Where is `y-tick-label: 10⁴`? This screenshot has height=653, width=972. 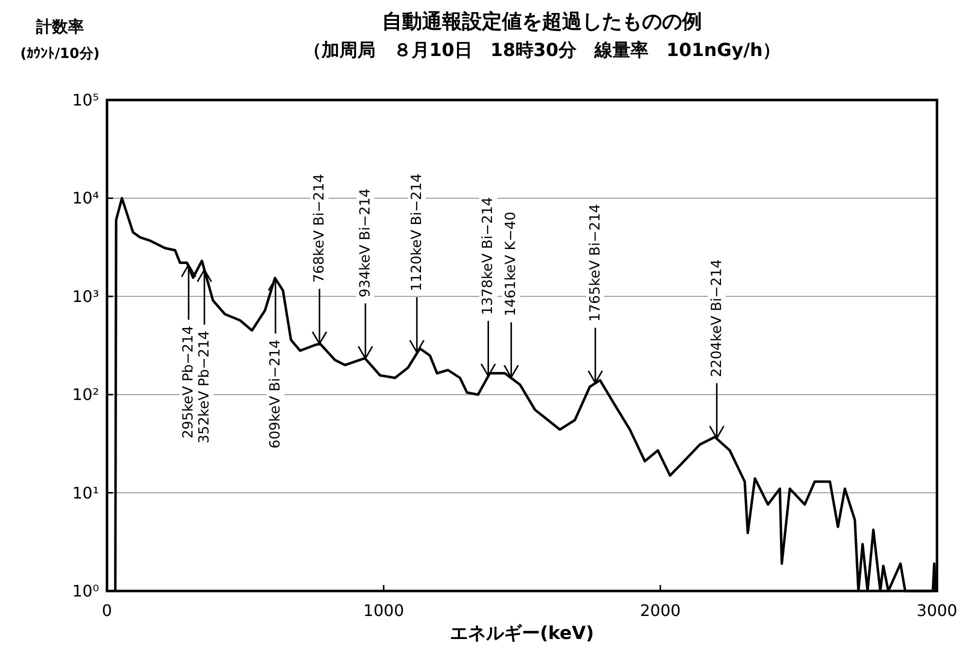 y-tick-label: 10⁴ is located at coordinates (85, 198).